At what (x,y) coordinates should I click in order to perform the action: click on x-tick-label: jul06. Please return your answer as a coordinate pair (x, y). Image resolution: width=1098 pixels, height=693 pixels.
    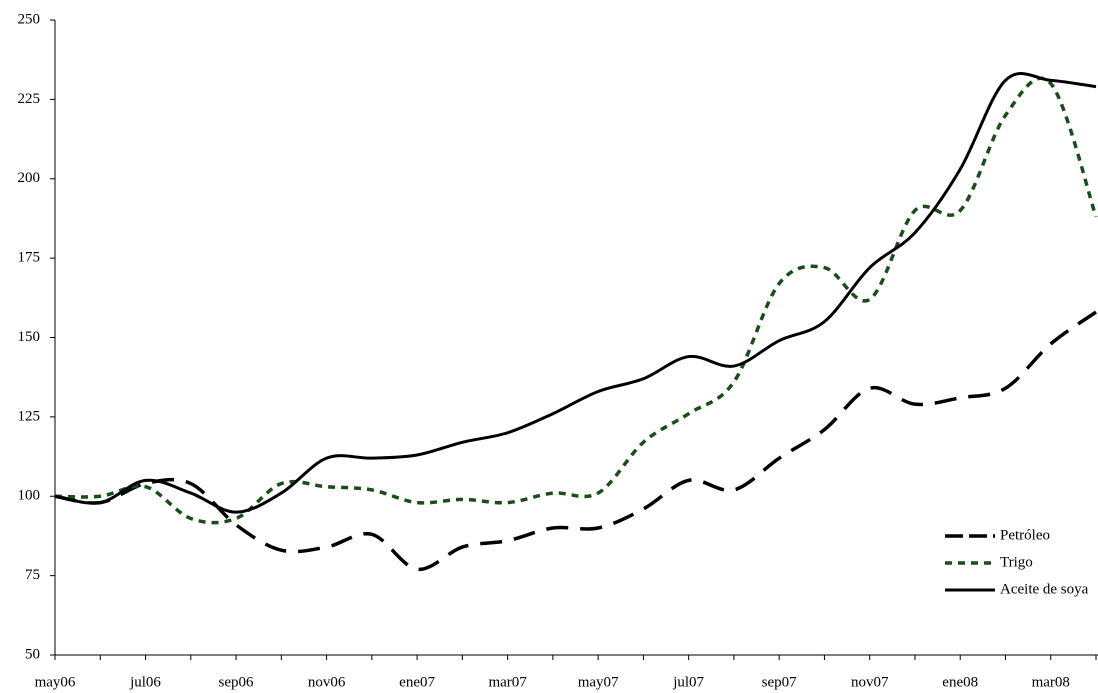
    Looking at the image, I should click on (145, 682).